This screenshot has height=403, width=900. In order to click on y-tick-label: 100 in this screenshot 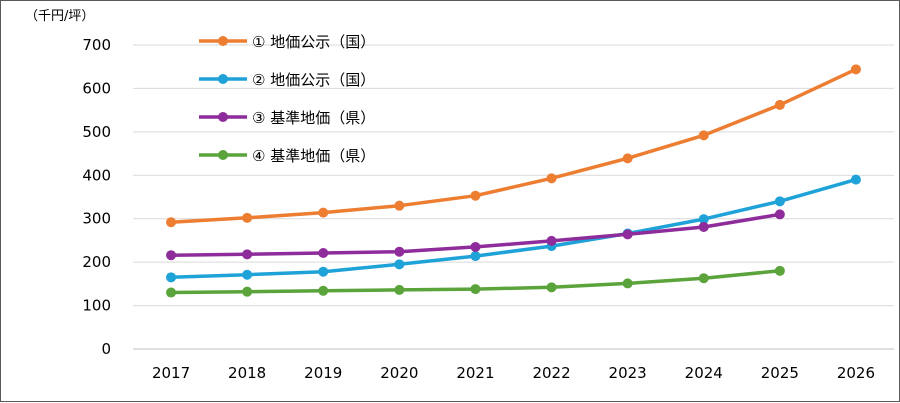, I will do `click(96, 306)`.